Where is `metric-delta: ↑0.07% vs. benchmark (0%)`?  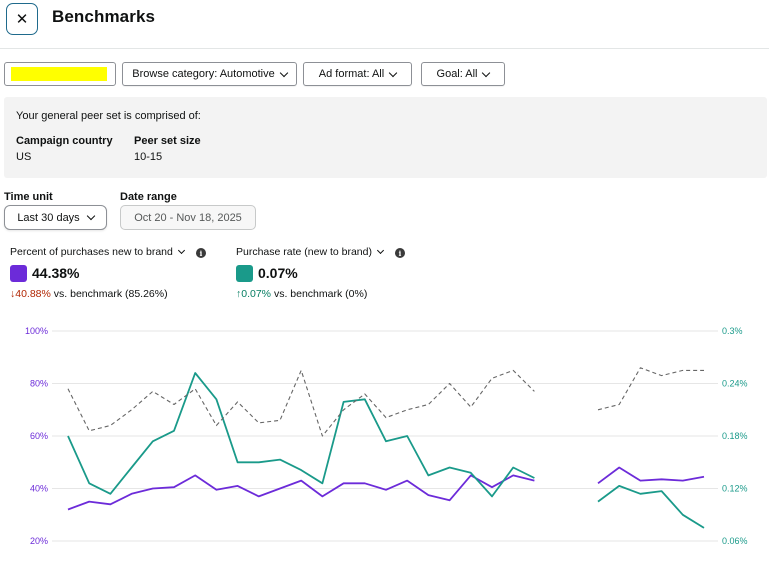
metric-delta: ↑0.07% vs. benchmark (0%) is located at coordinates (301, 294).